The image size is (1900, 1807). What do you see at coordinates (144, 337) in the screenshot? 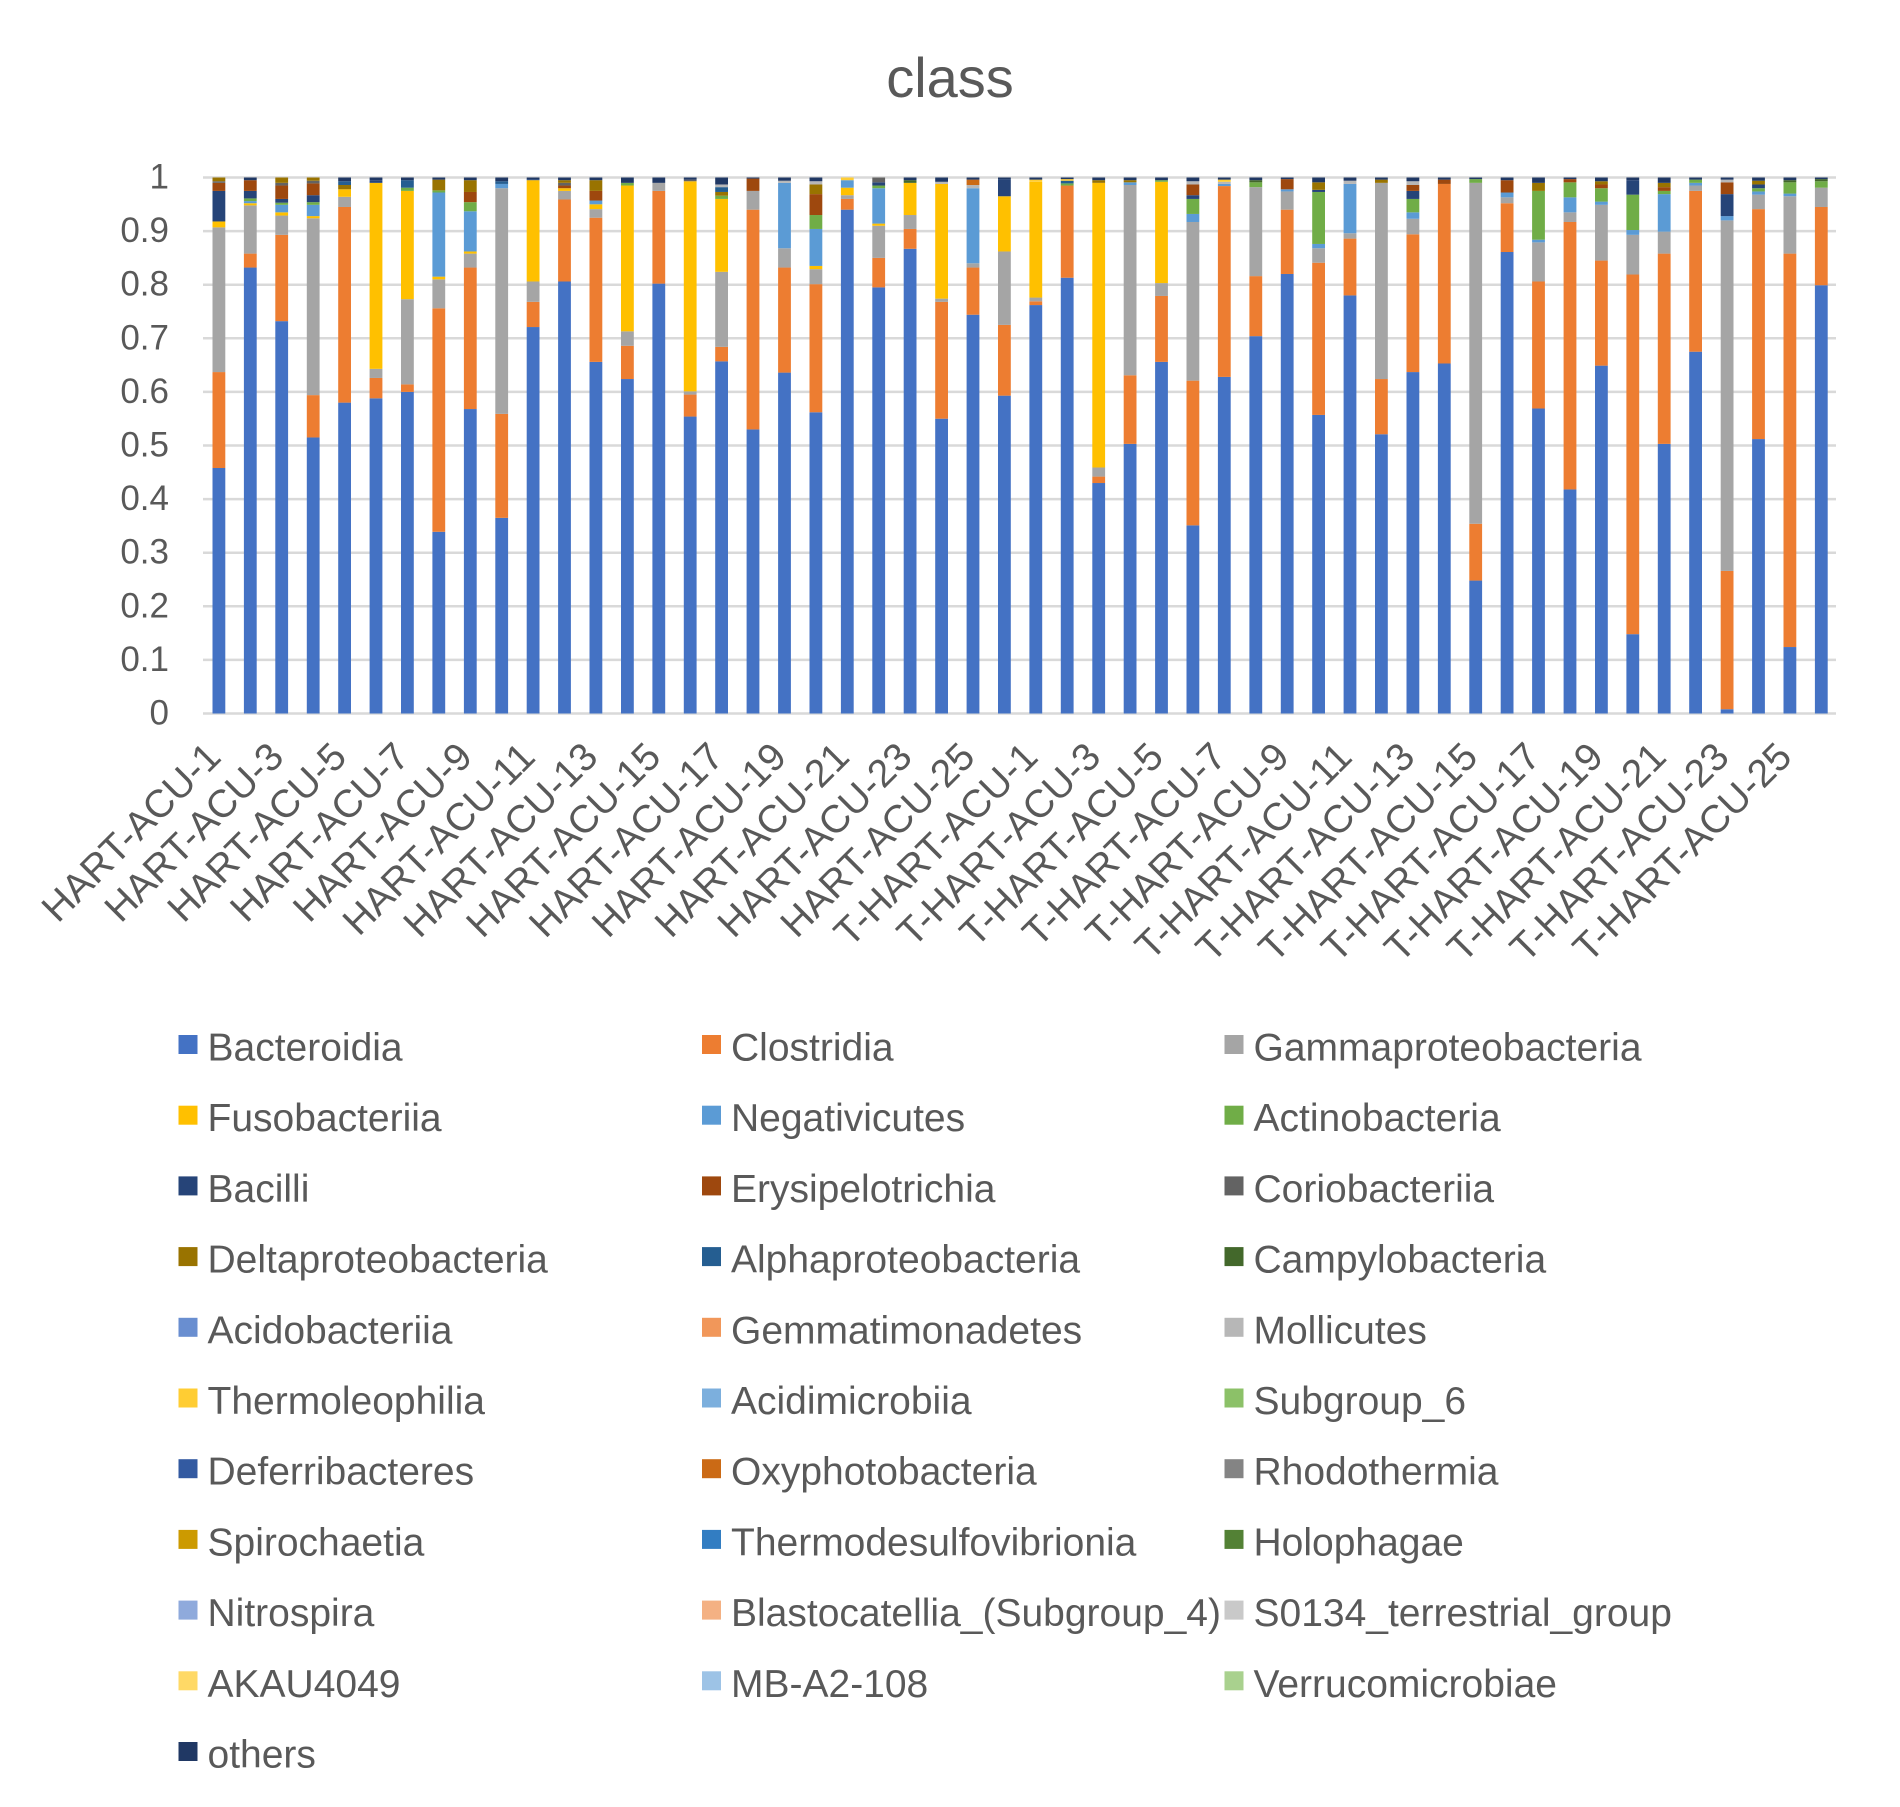
I see `svg-text: 0.7` at bounding box center [144, 337].